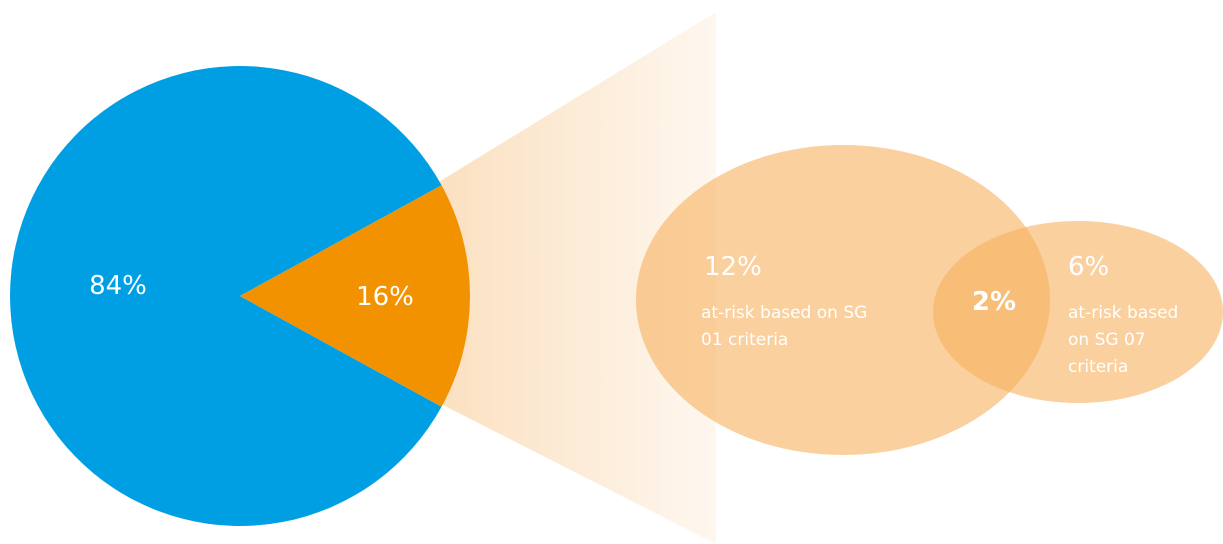 The width and height of the screenshot is (1223, 544). I want to click on venn-set-sg01-percent: 12%, so click(733, 267).